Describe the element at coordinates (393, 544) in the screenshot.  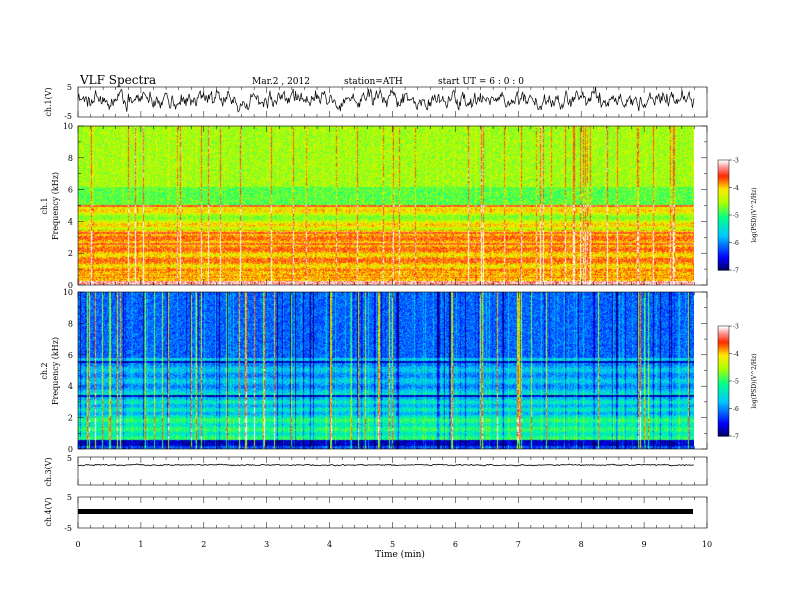
I see `time-axis-tick-labels: 0 1 2 3 4 5 6 7 8 9 10` at that location.